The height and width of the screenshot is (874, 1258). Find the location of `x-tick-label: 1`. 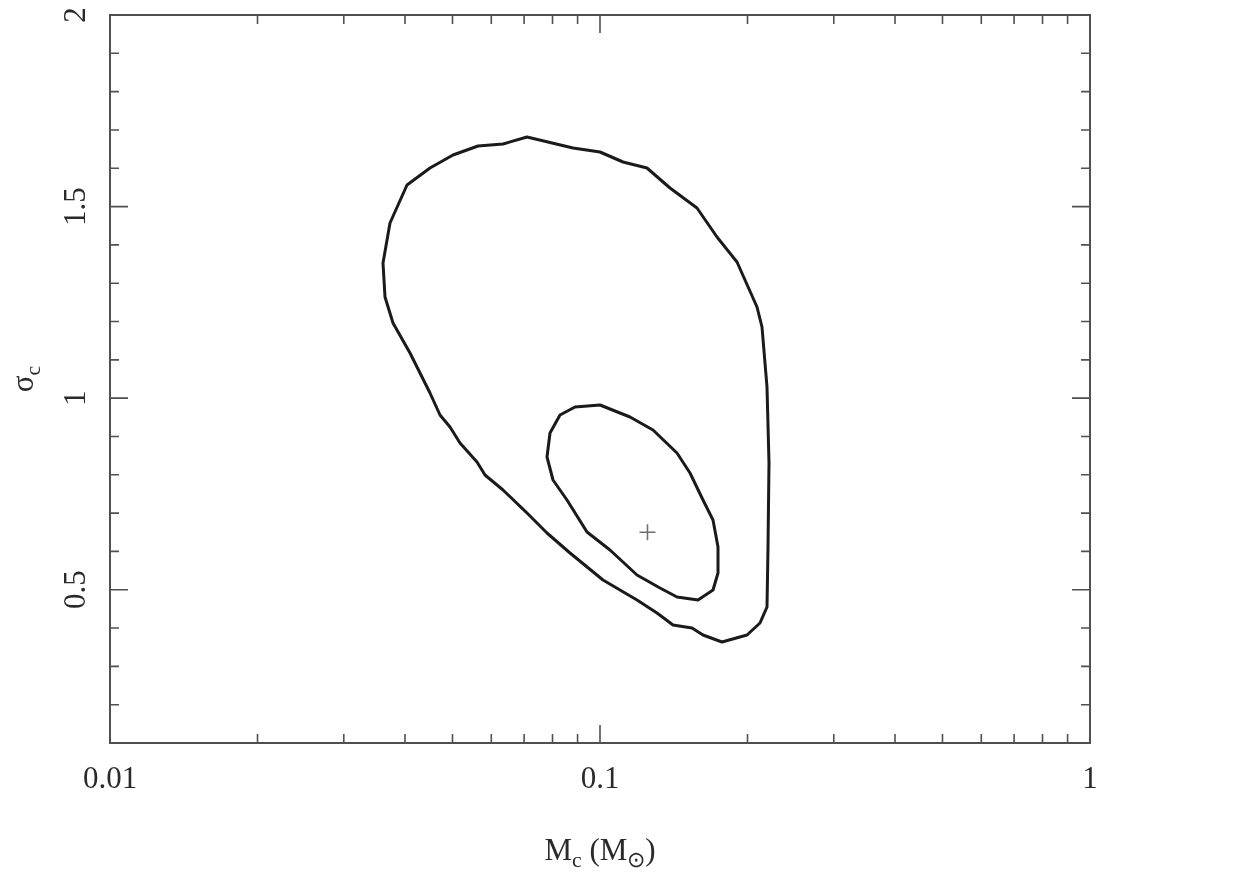

x-tick-label: 1 is located at coordinates (1090, 777).